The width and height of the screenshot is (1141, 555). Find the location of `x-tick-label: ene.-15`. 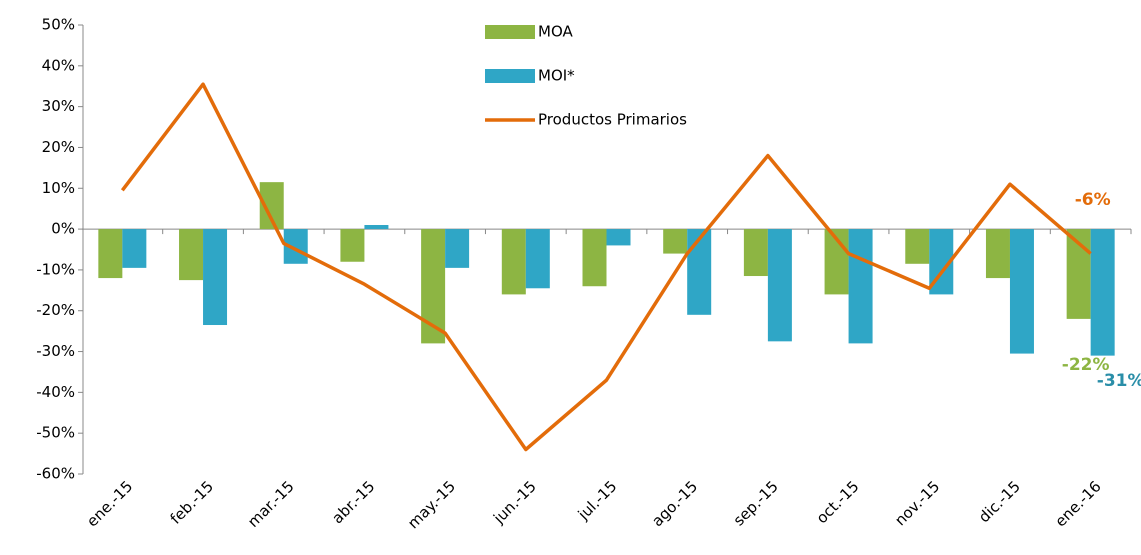

x-tick-label: ene.-15 is located at coordinates (109, 503).